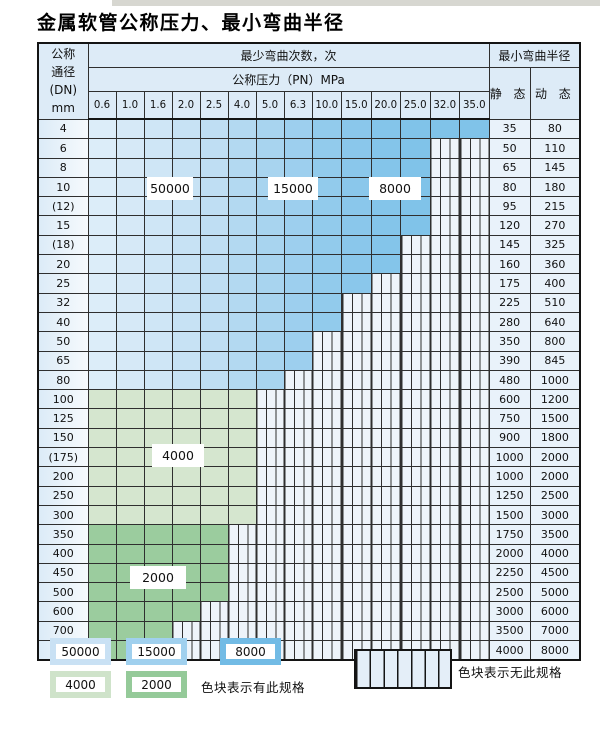 This screenshot has height=743, width=600. I want to click on dynamic-radius-value: 7000, so click(555, 631).